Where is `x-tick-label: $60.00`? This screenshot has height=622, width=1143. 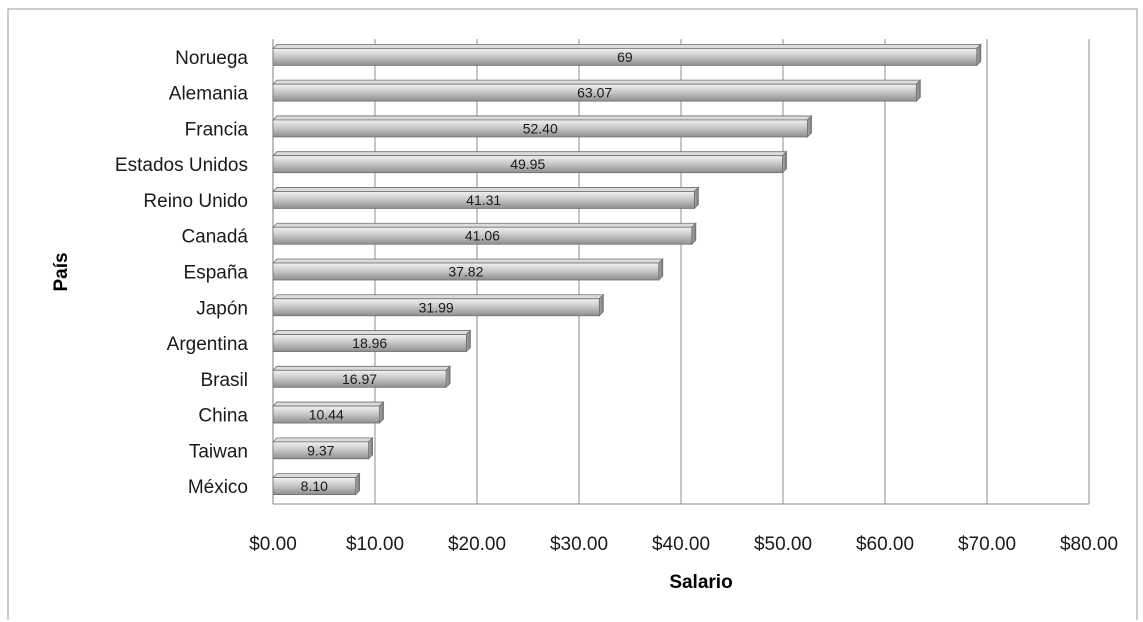 x-tick-label: $60.00 is located at coordinates (885, 544).